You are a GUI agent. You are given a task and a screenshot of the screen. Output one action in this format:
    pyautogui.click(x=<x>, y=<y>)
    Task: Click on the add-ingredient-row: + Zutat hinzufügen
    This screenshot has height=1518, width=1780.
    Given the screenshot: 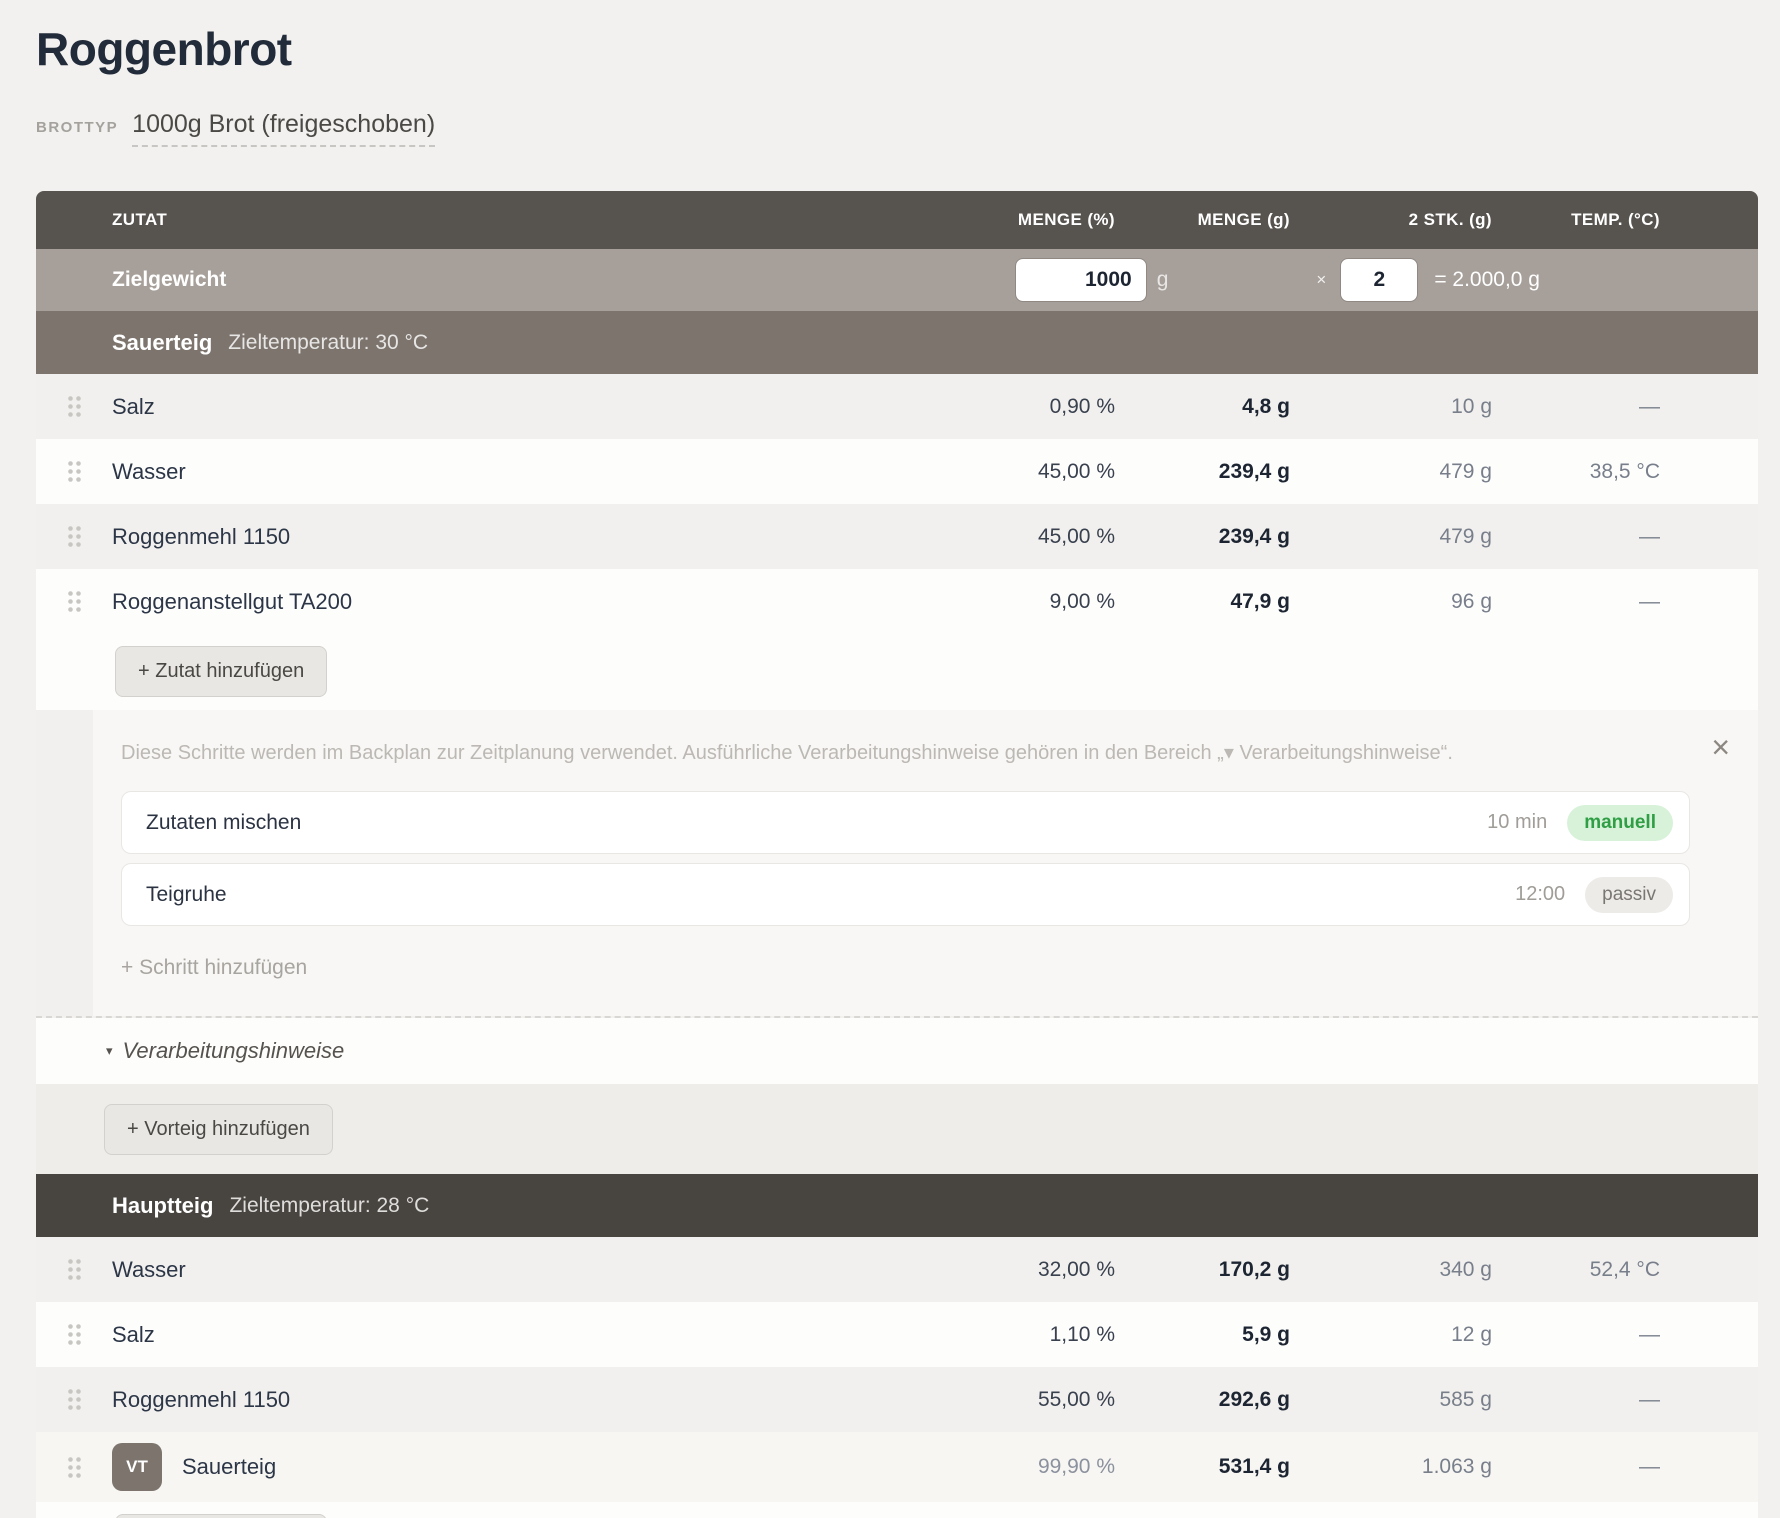 What is the action you would take?
    pyautogui.click(x=897, y=672)
    